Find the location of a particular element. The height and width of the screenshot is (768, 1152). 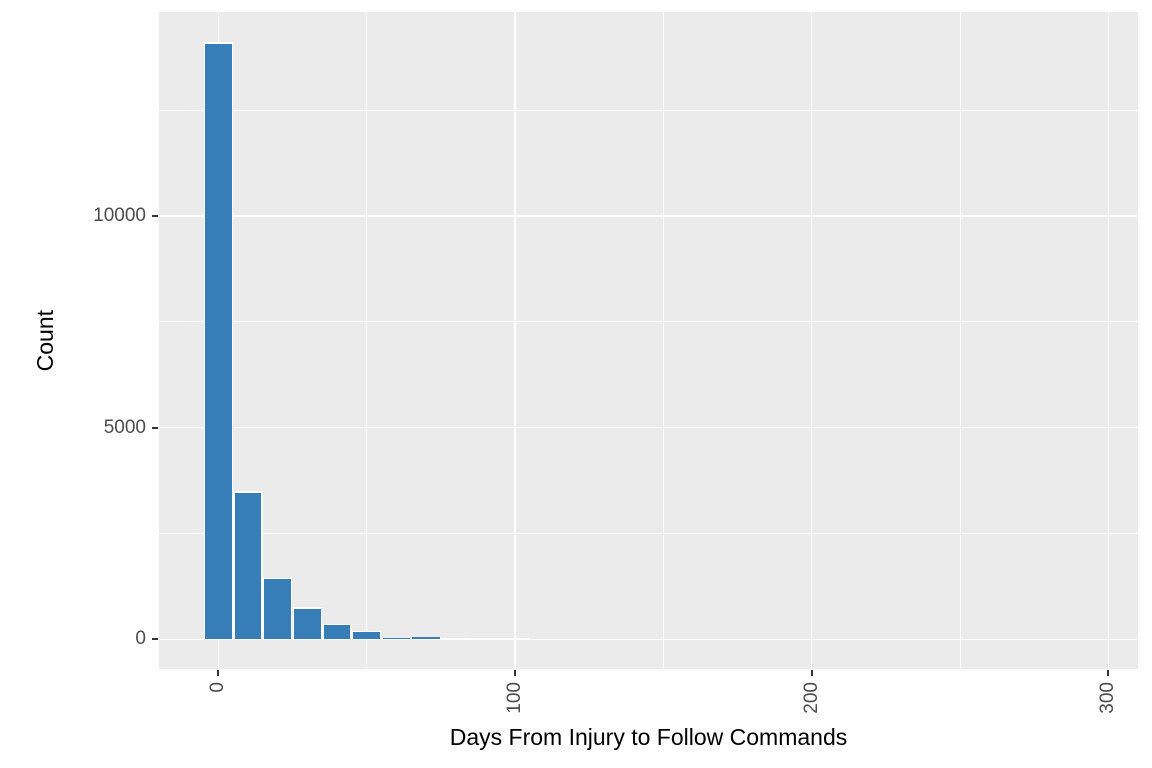

x-tick-label: 100 is located at coordinates (514, 698).